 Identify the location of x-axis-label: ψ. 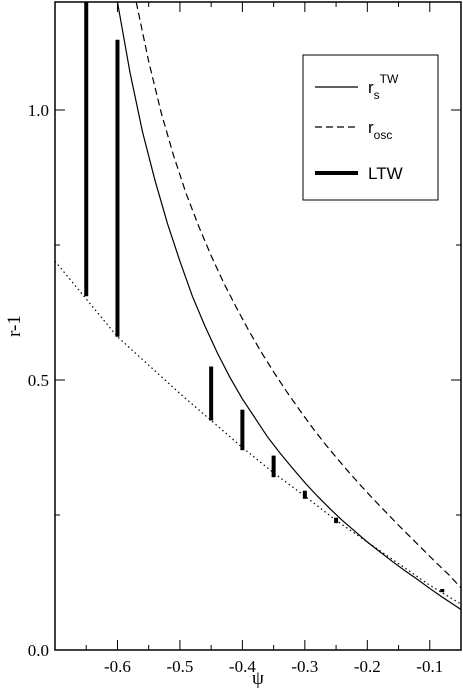
(258, 678).